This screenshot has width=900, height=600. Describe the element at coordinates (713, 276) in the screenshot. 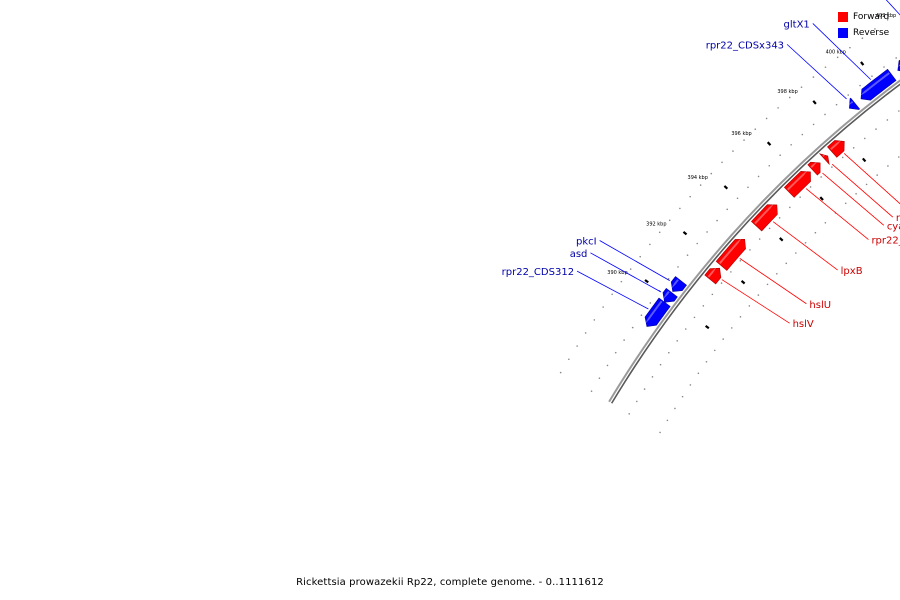

I see `gene-hslv` at that location.